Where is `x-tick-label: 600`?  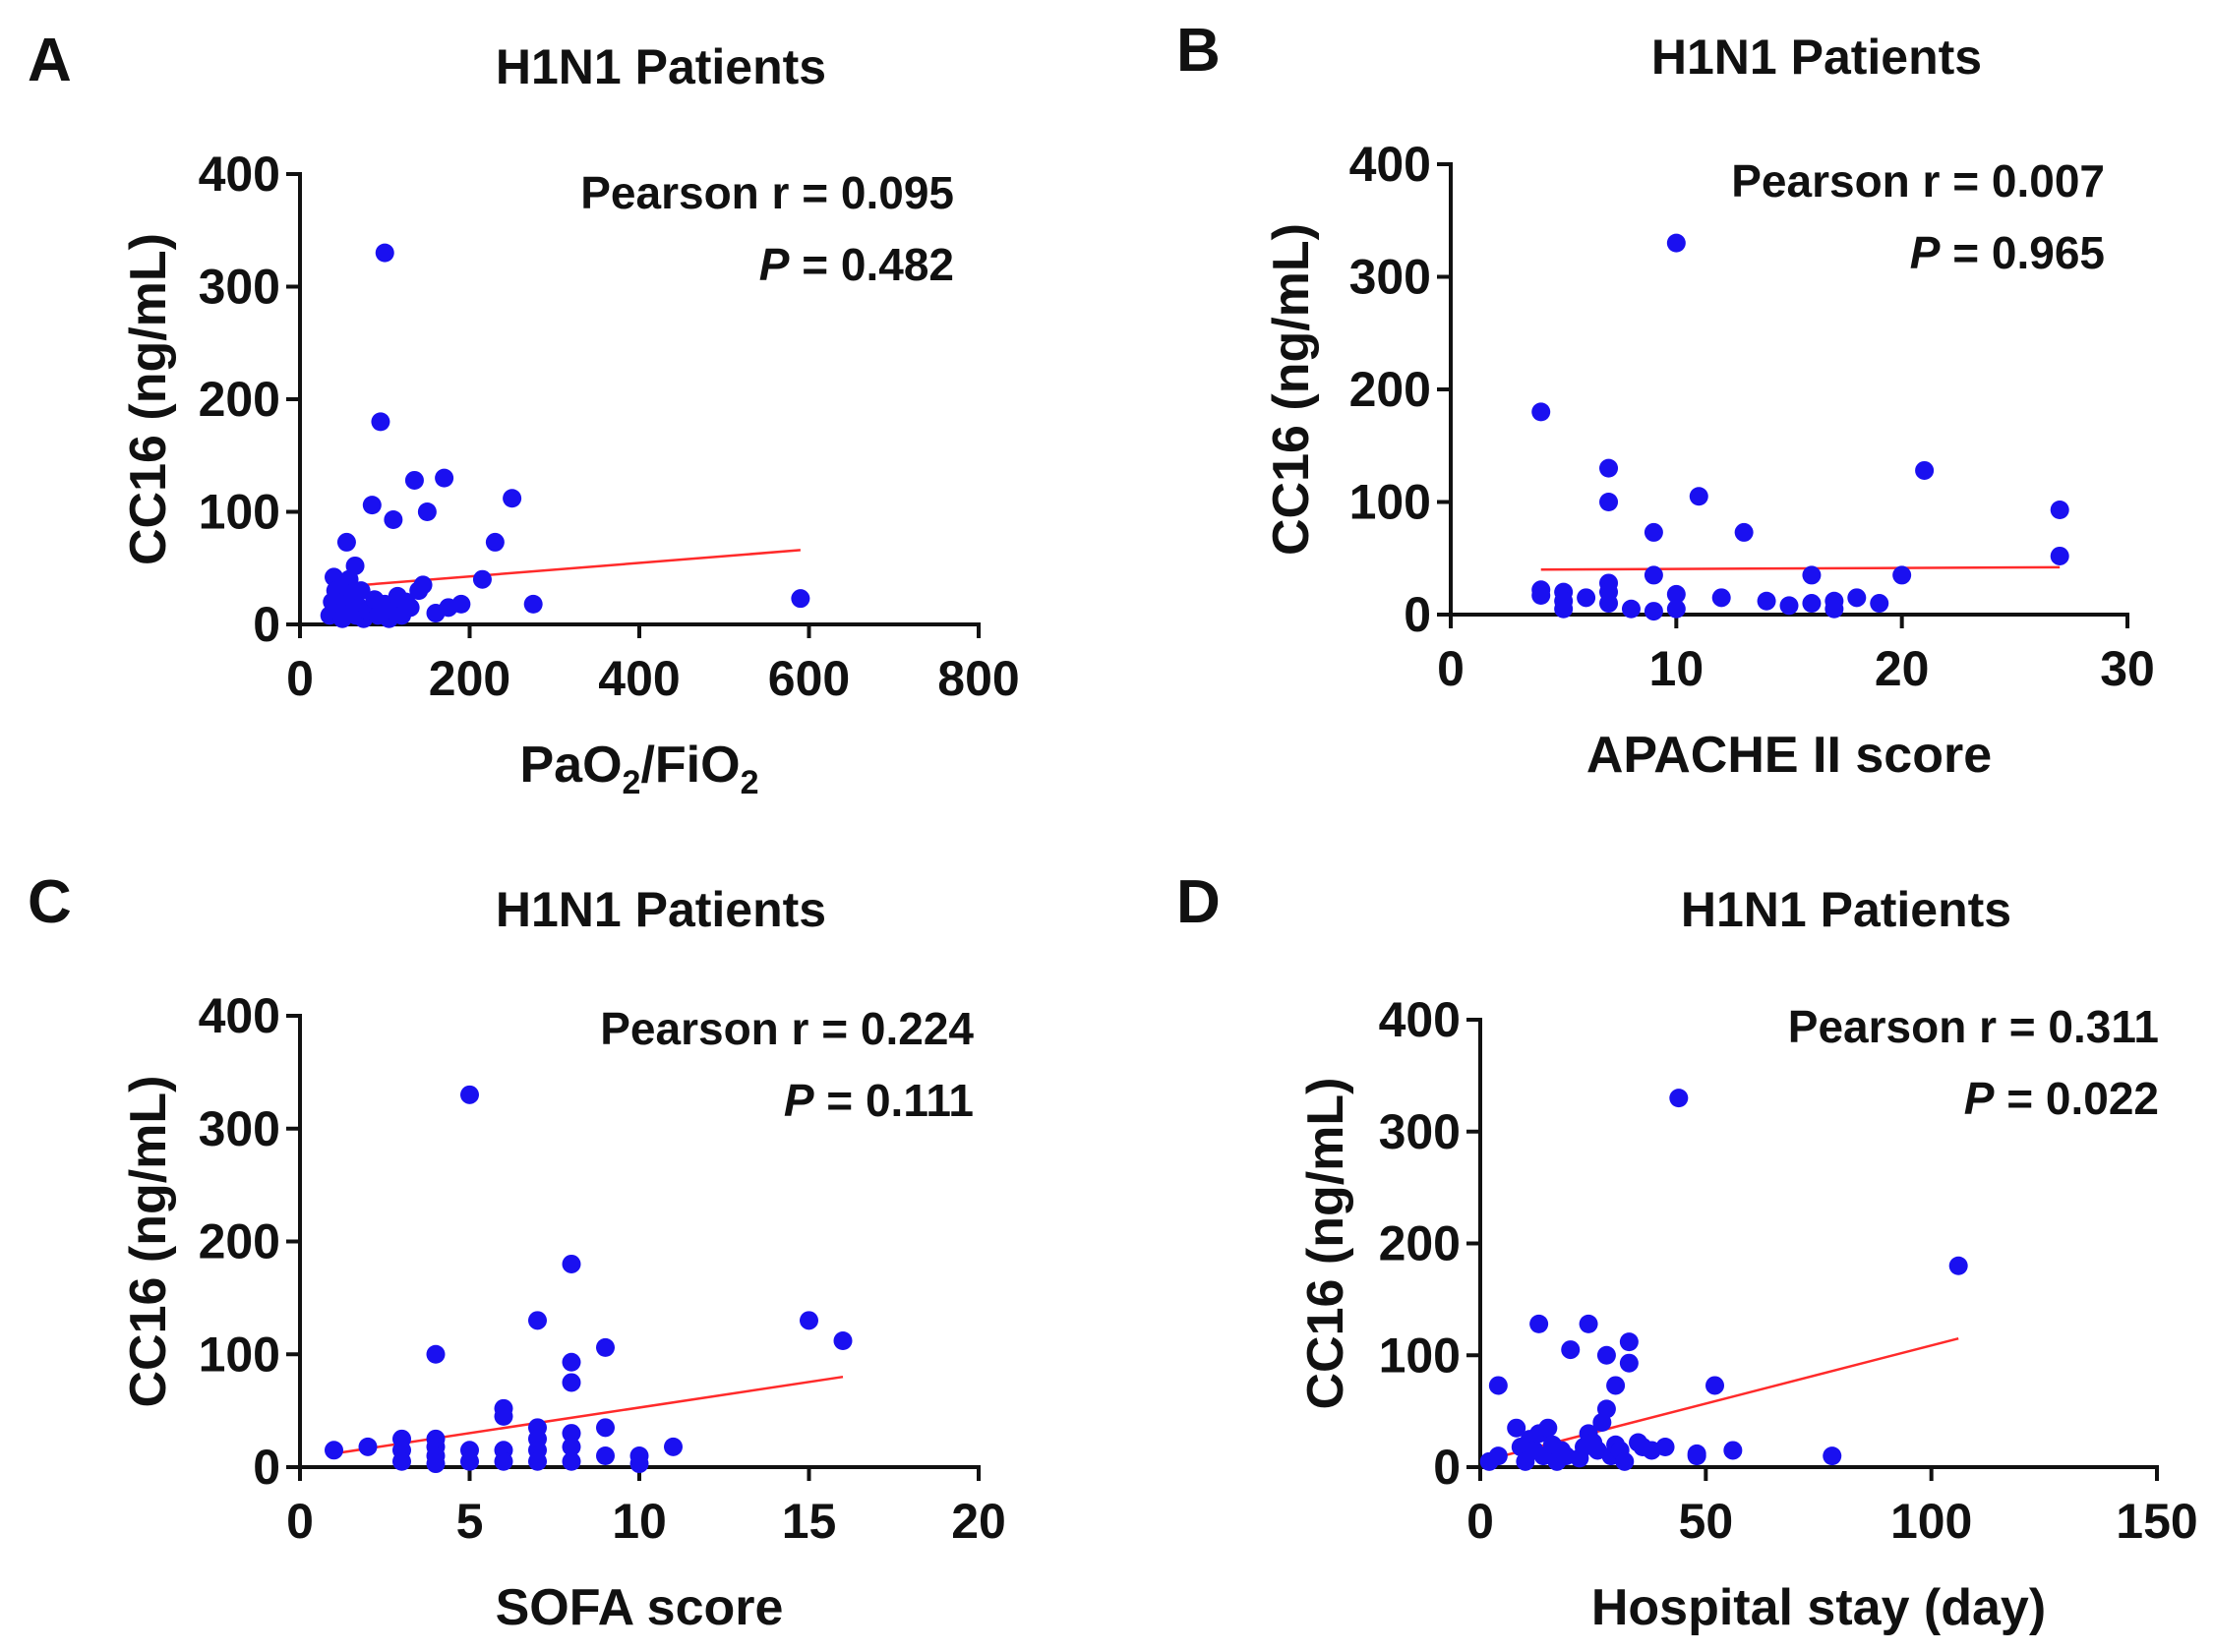
x-tick-label: 600 is located at coordinates (809, 678).